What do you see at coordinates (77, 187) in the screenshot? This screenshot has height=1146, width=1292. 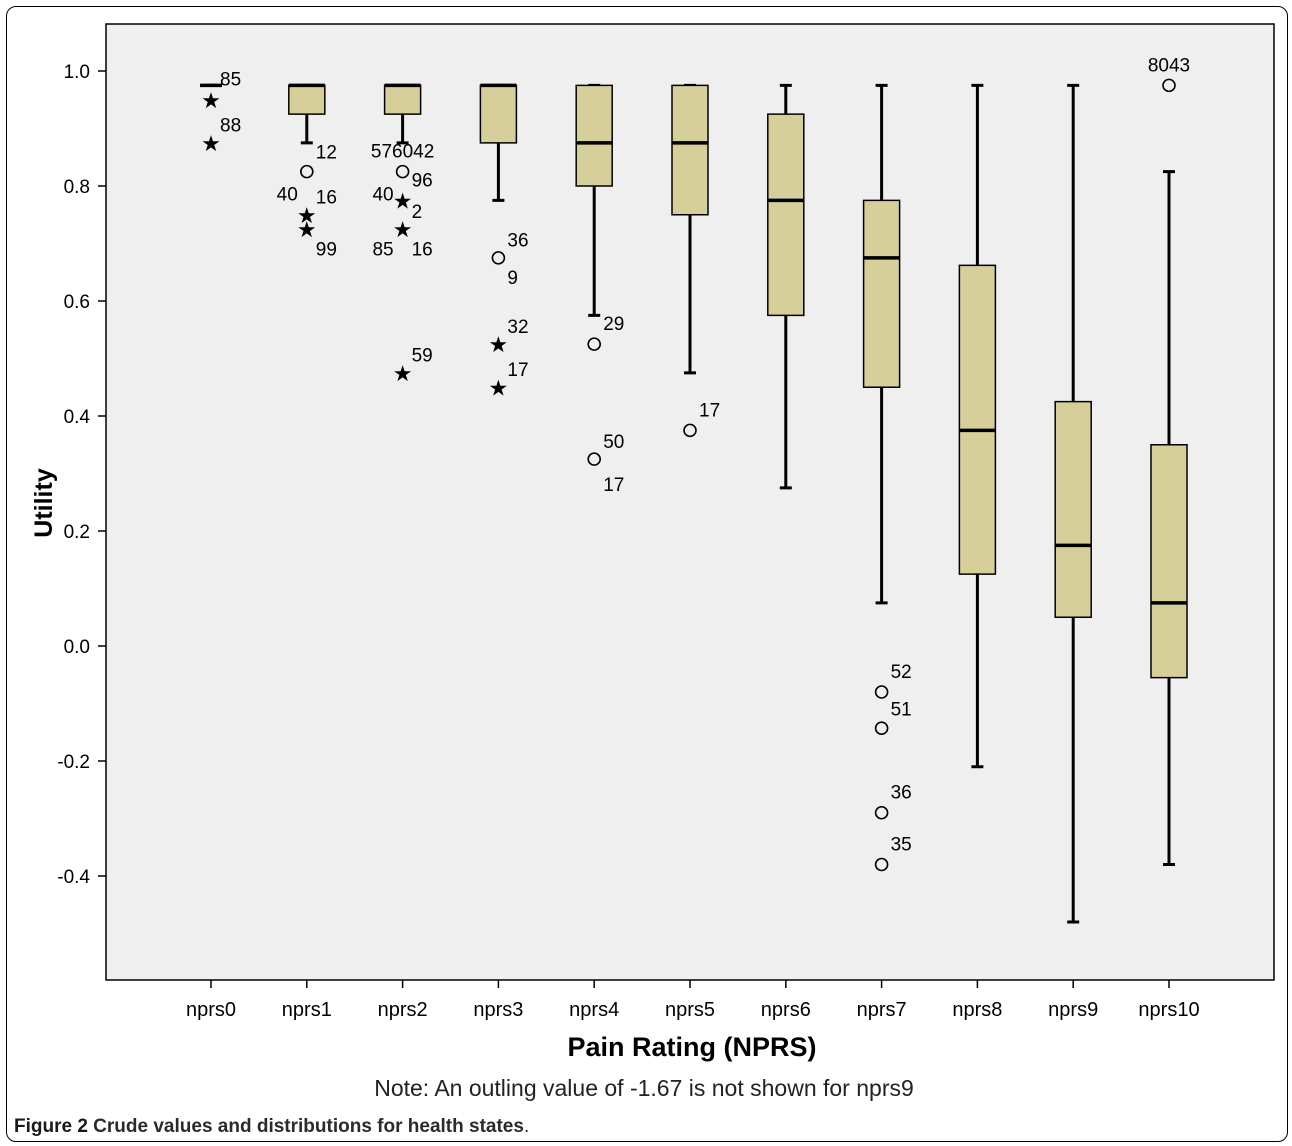 I see `y-tick-label: 0.8` at bounding box center [77, 187].